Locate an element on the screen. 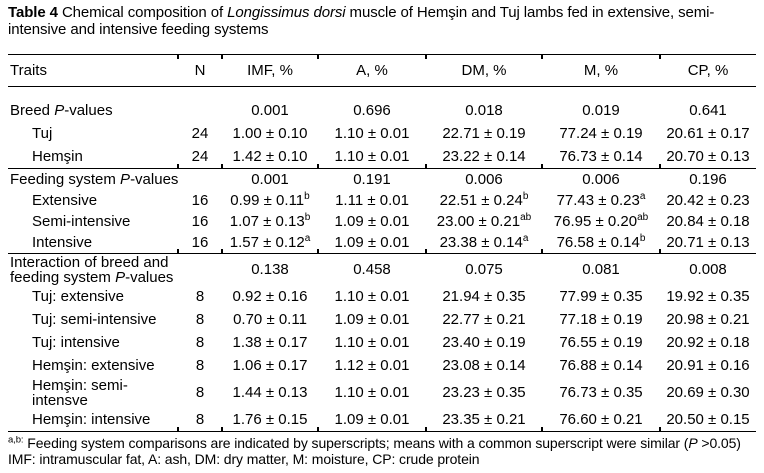 The image size is (764, 473). cell-value: 77.43 ± 0.23 is located at coordinates (598, 200).